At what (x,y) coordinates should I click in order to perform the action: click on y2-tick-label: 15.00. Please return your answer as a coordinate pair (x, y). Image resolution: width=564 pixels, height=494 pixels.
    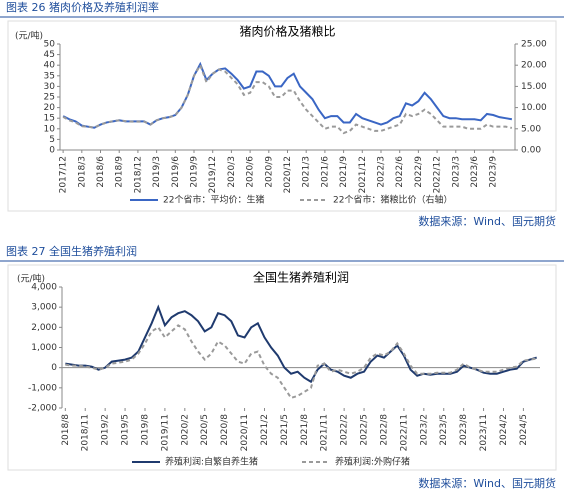
    Looking at the image, I should click on (534, 87).